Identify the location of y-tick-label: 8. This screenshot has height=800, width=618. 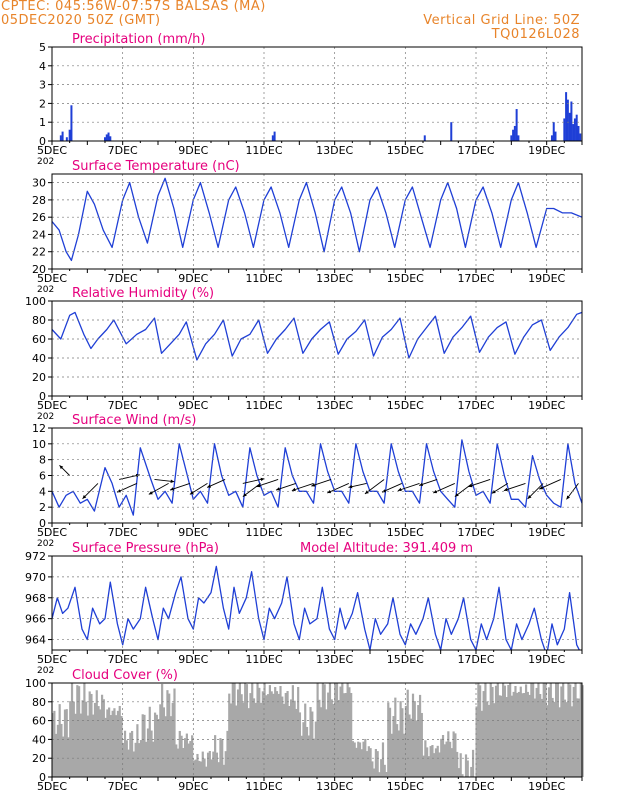
(42, 460).